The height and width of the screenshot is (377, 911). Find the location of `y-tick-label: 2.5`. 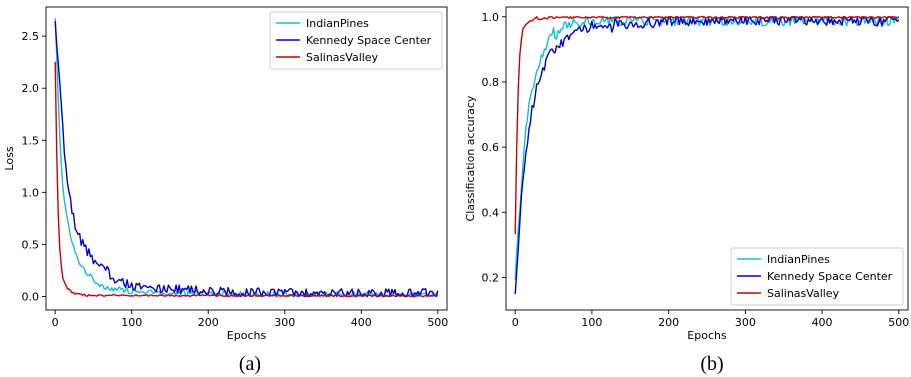

y-tick-label: 2.5 is located at coordinates (31, 36).